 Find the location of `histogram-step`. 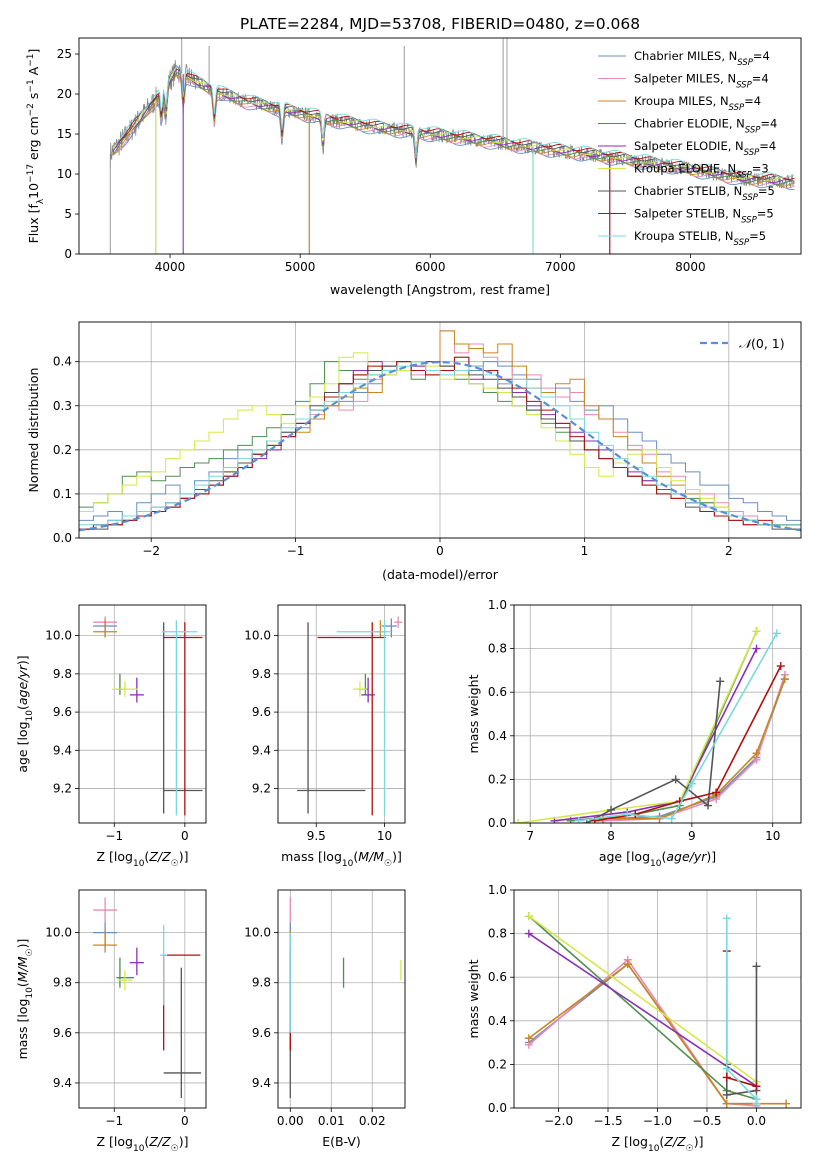

histogram-step is located at coordinates (440, 449).